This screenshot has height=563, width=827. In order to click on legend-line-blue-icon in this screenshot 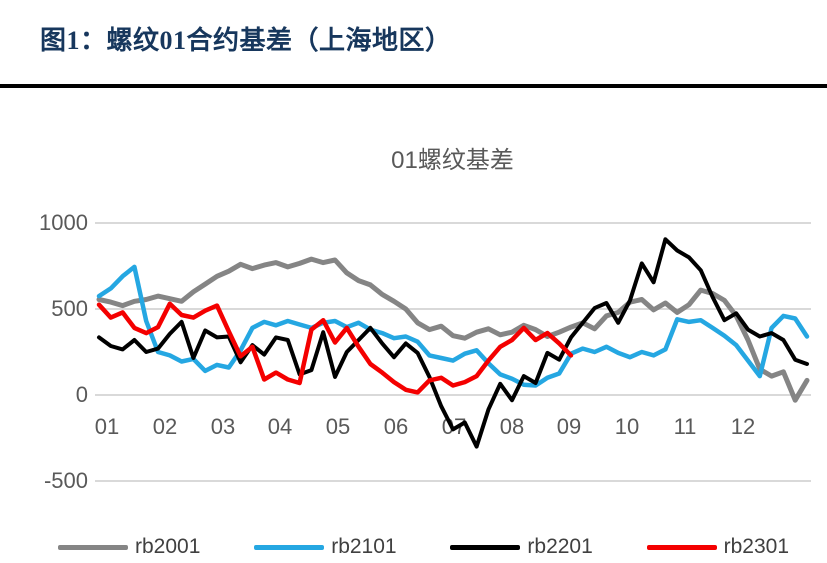, I will do `click(289, 547)`.